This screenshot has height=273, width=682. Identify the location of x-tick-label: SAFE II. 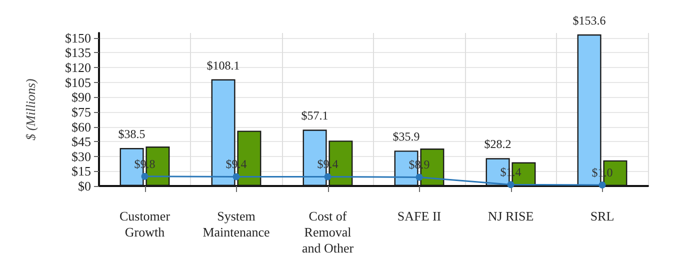
(419, 216).